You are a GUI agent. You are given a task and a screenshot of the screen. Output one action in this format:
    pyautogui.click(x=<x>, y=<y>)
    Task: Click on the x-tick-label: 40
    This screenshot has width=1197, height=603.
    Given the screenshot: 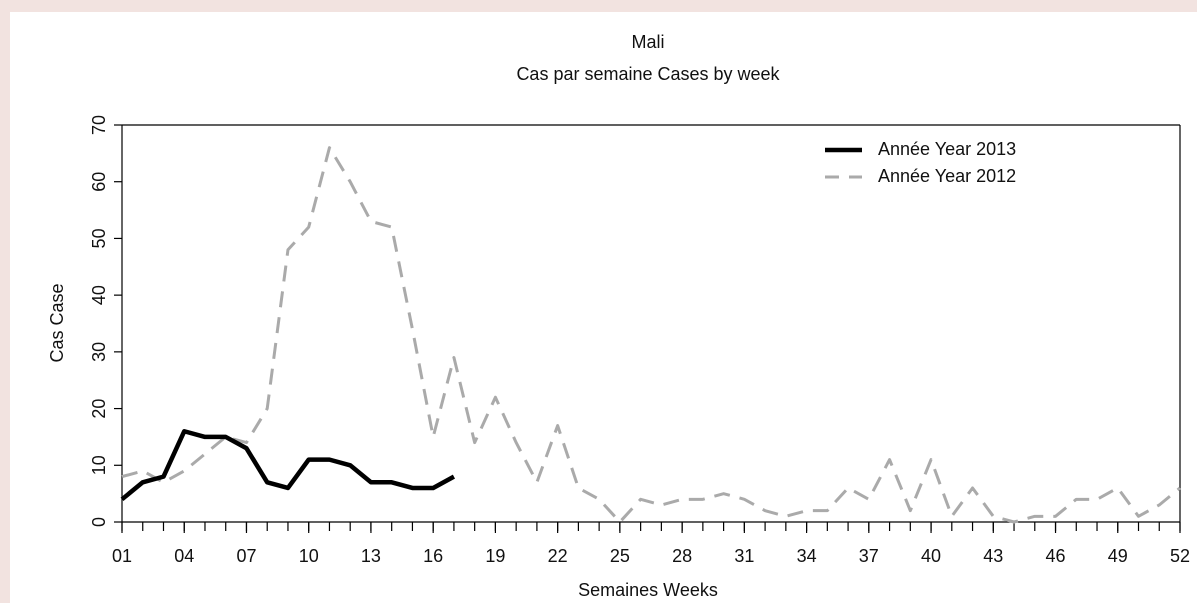 What is the action you would take?
    pyautogui.click(x=931, y=556)
    